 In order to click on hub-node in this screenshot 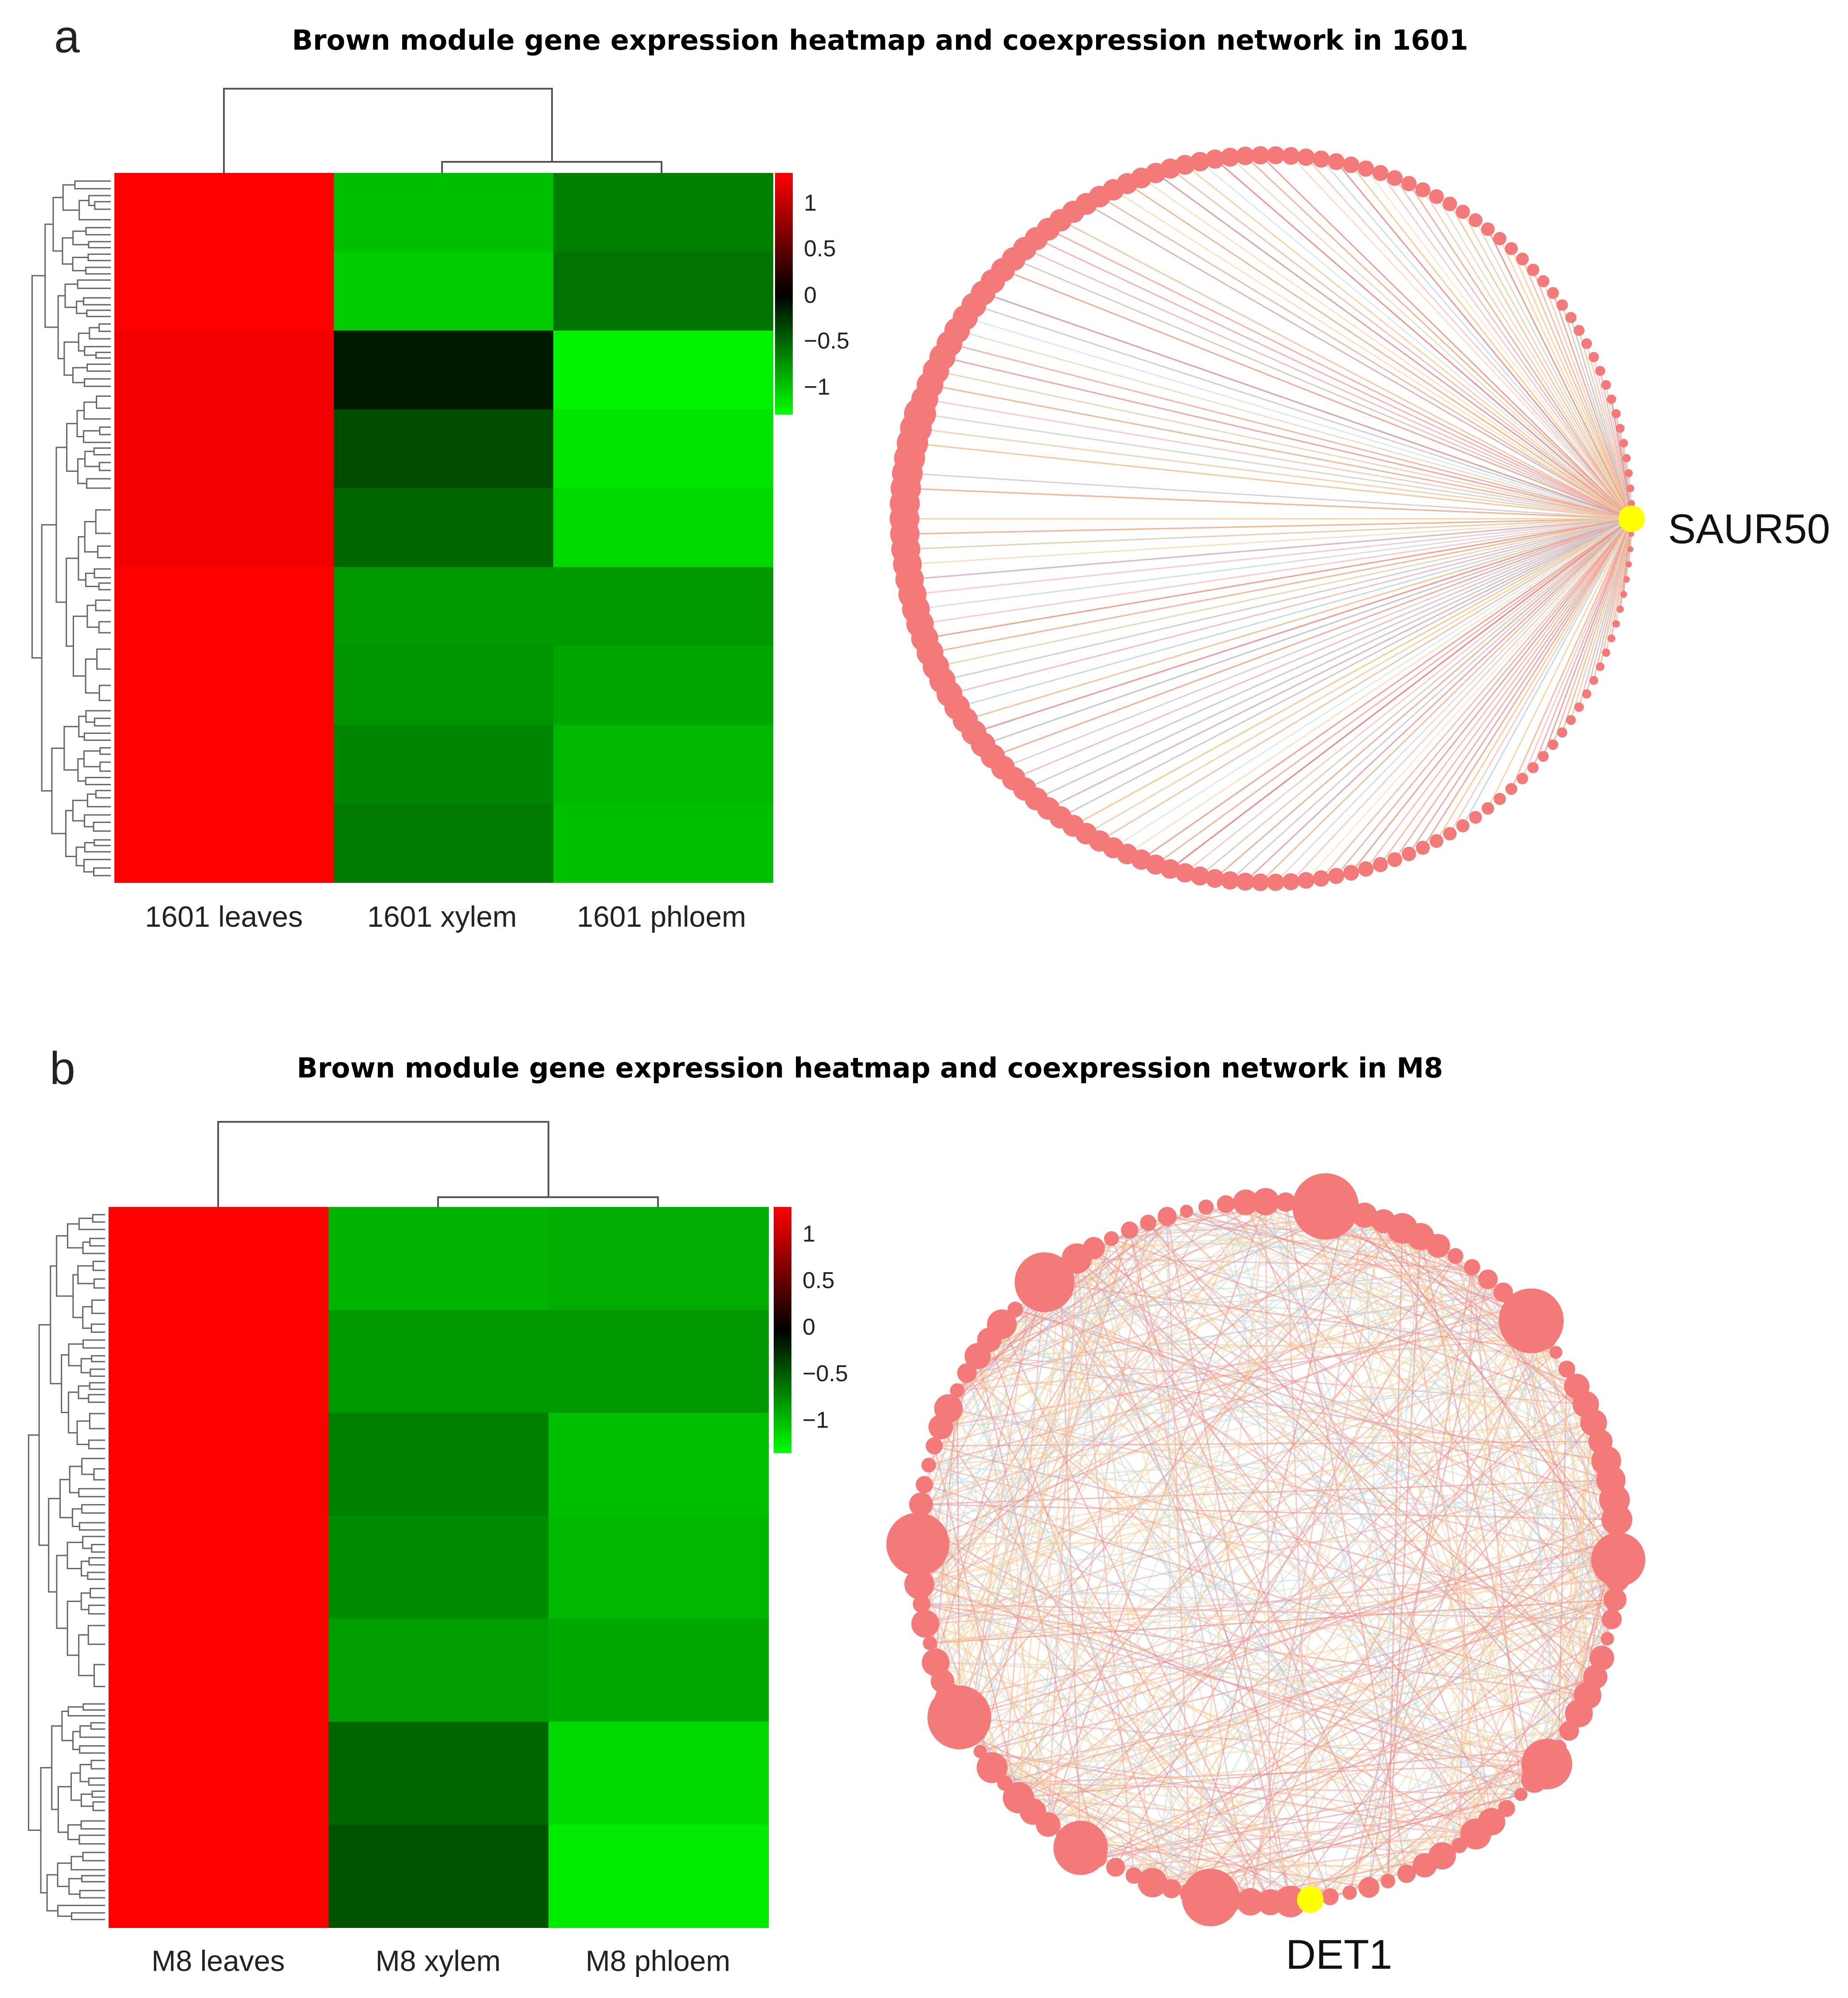, I will do `click(1310, 1900)`.